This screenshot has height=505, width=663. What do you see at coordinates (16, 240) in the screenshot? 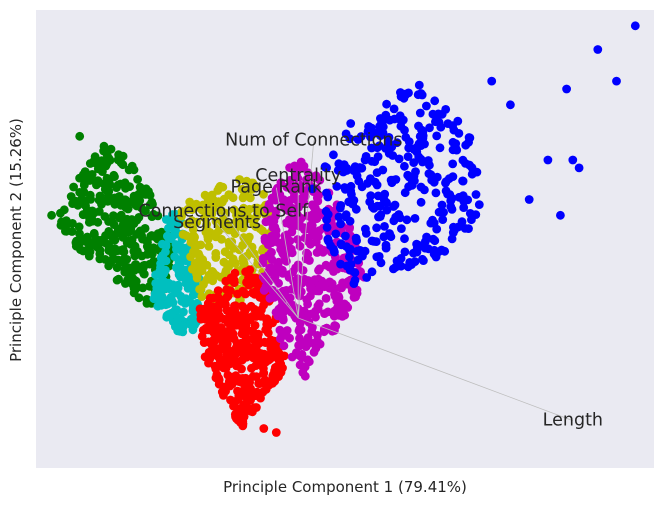
I see `y-axis-label: Principle Component 2 (15.26%)` at bounding box center [16, 240].